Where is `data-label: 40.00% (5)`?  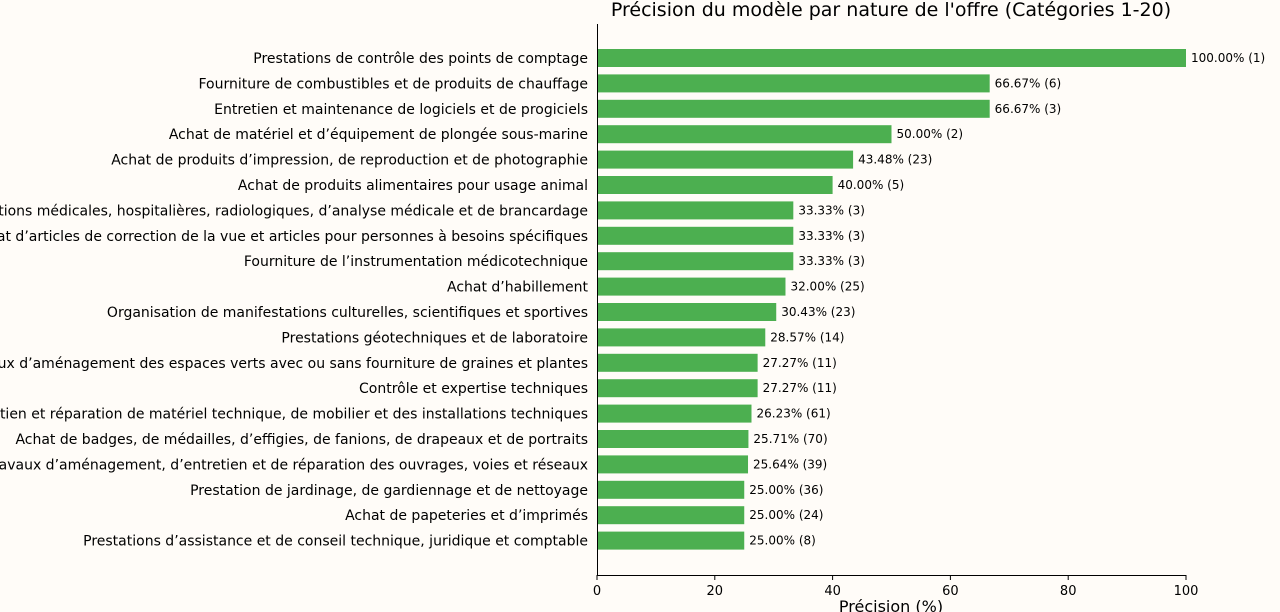
data-label: 40.00% (5) is located at coordinates (871, 185).